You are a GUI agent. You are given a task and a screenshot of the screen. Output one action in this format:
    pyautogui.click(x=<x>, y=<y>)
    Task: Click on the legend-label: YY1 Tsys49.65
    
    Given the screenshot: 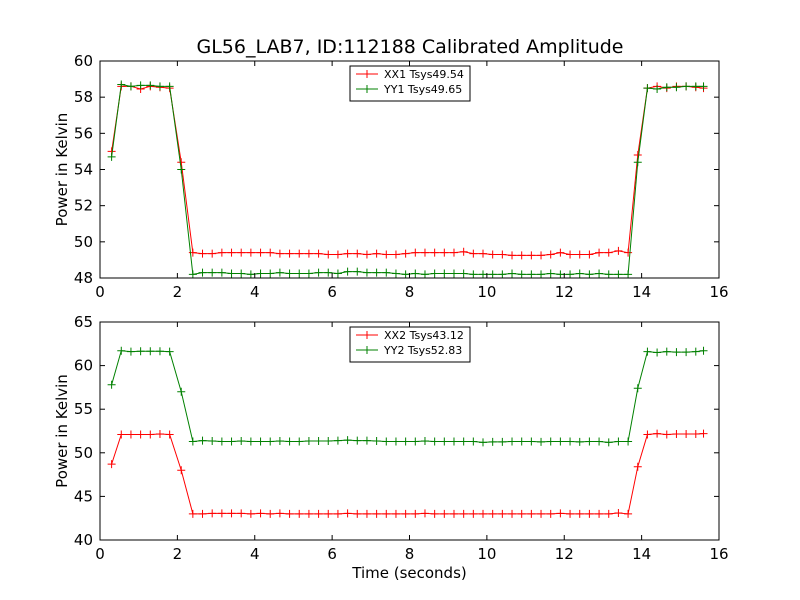 What is the action you would take?
    pyautogui.click(x=422, y=89)
    